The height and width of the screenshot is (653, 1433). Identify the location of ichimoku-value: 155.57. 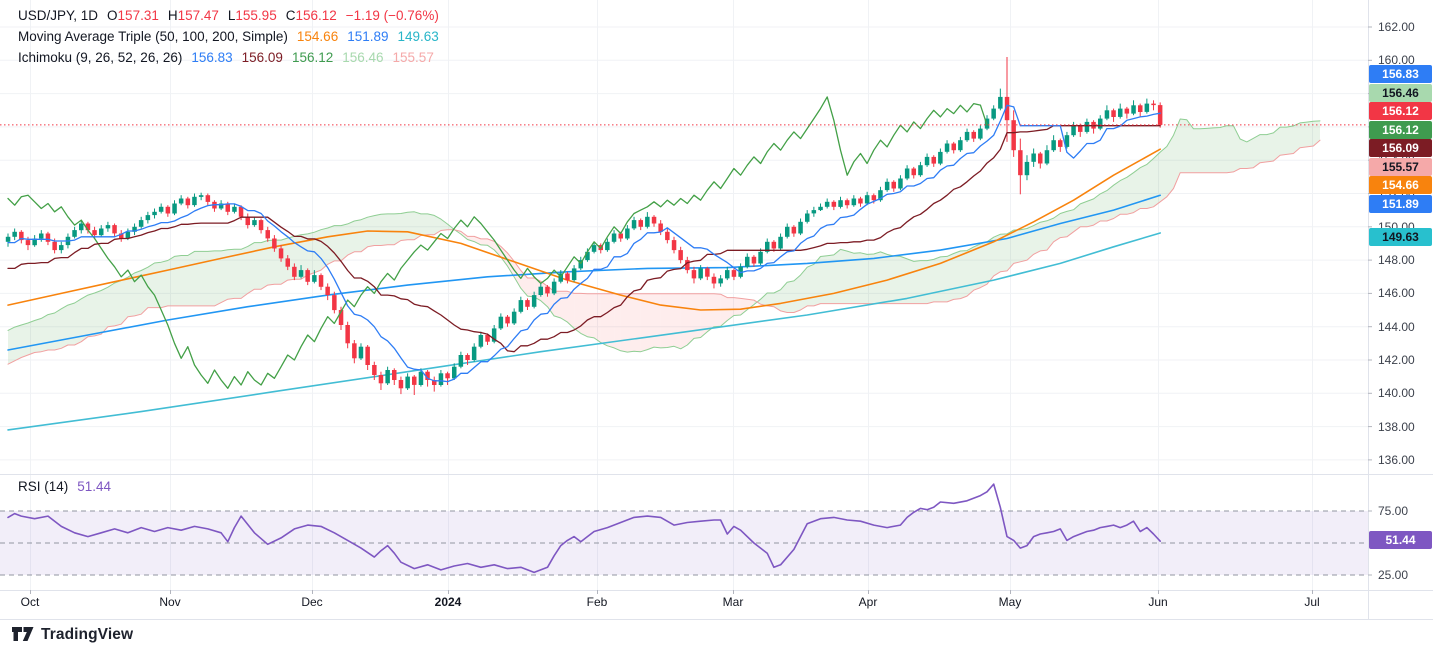
(413, 57).